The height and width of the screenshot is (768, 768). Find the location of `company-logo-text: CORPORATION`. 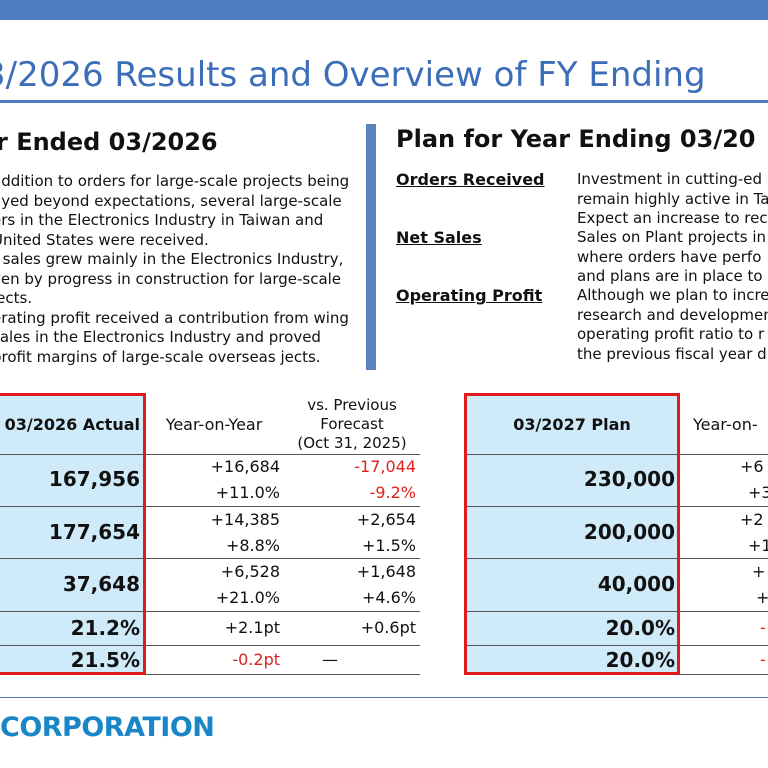

company-logo-text: CORPORATION is located at coordinates (107, 727).